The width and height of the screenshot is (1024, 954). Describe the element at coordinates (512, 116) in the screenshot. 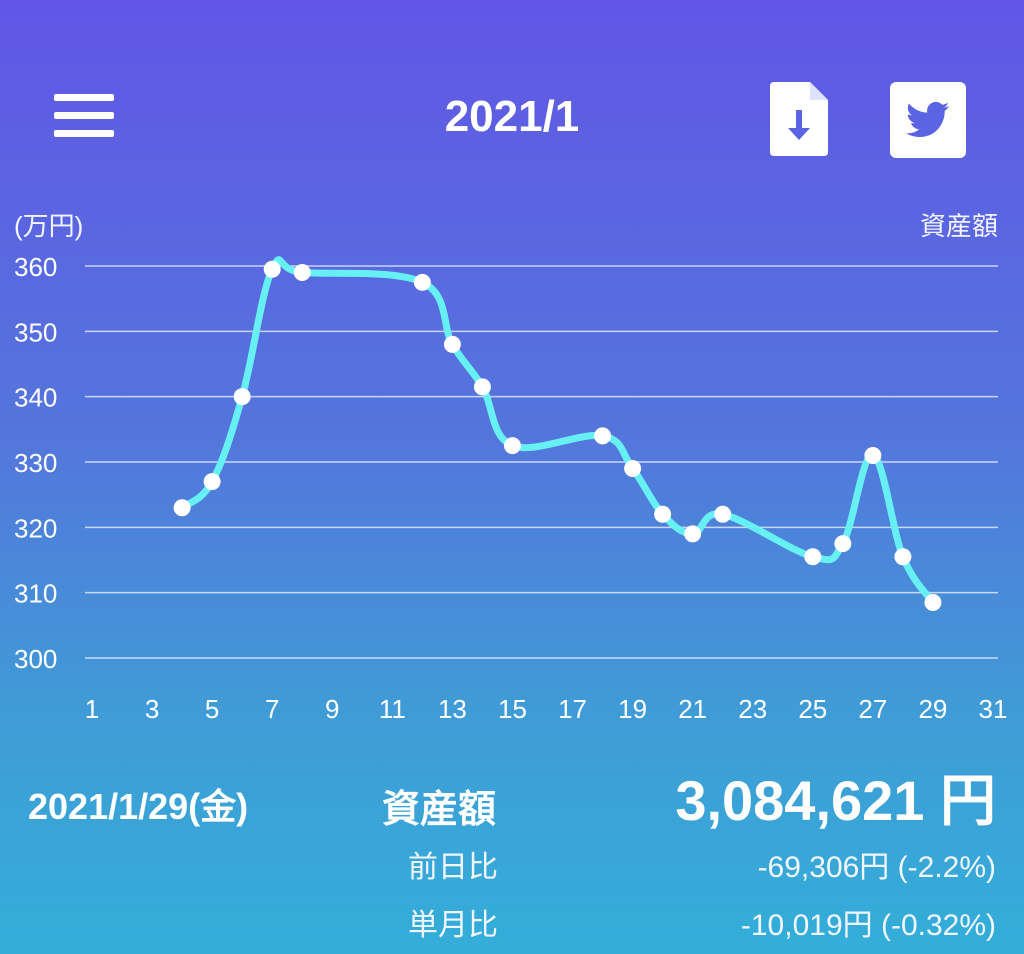

I see `page-title: 2021/1` at that location.